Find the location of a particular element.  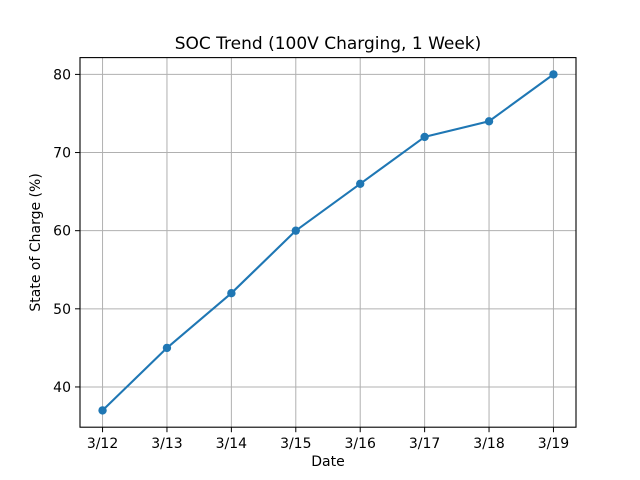

y-tick-label: 80 is located at coordinates (62, 75).